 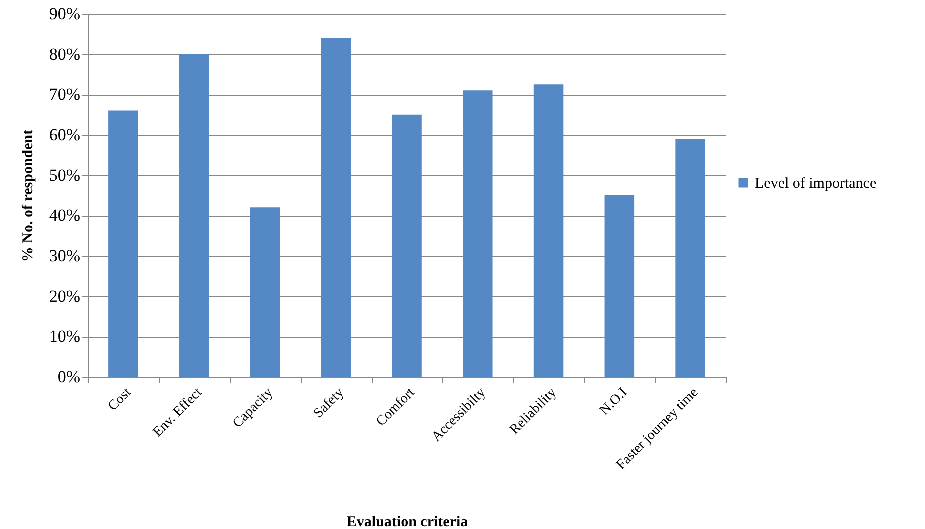 What do you see at coordinates (816, 184) in the screenshot?
I see `legend-label: Level of importance` at bounding box center [816, 184].